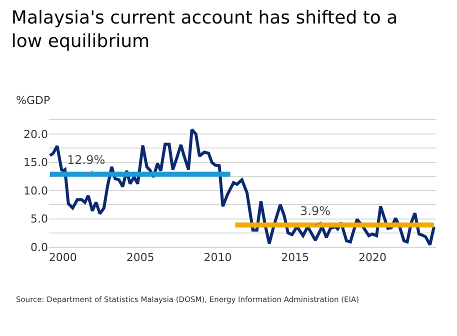 Image resolution: width=457 pixels, height=336 pixels. What do you see at coordinates (62, 257) in the screenshot?
I see `x-tick-label: 2000` at bounding box center [62, 257].